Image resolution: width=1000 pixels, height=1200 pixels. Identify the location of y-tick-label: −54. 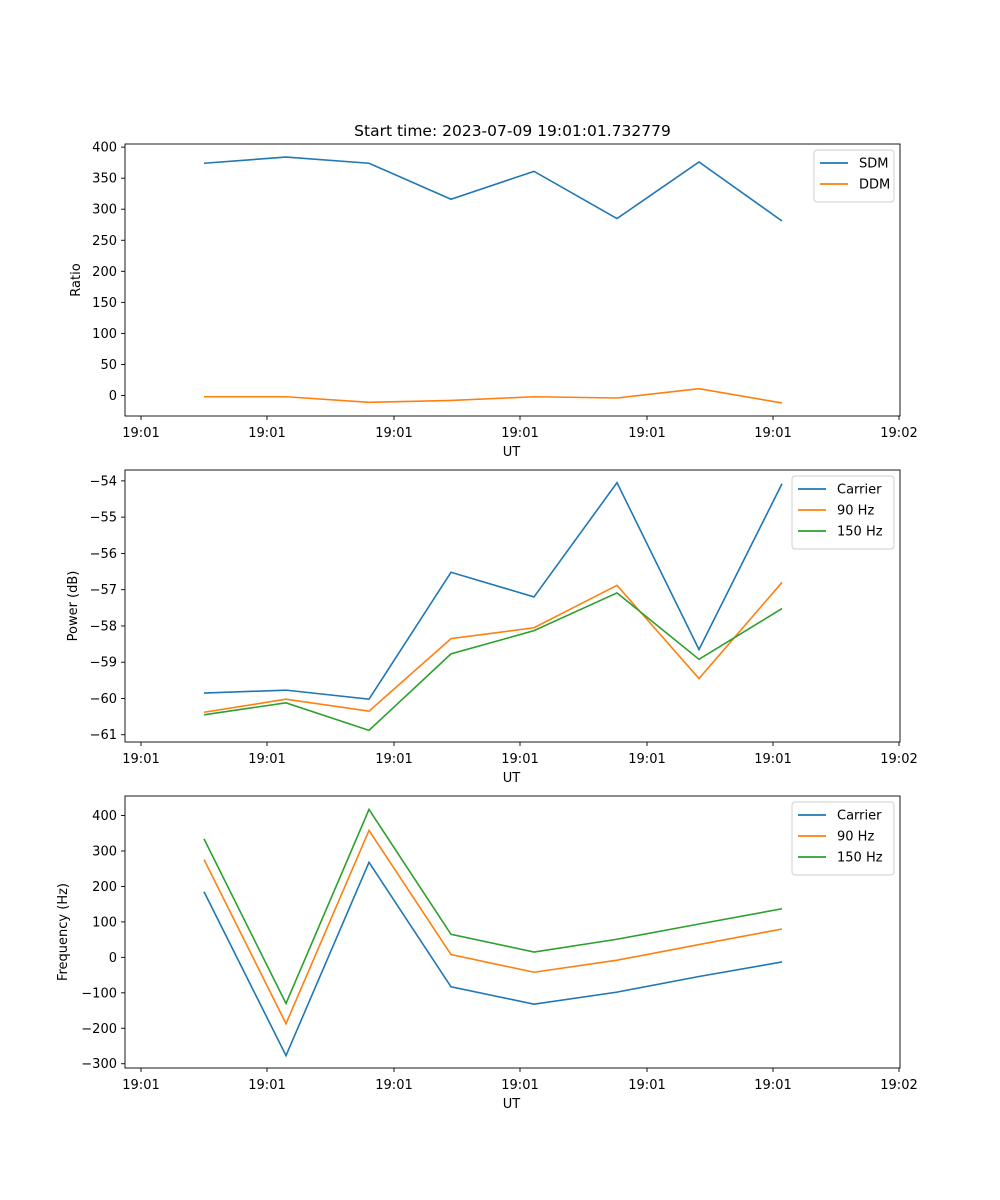
(103, 481).